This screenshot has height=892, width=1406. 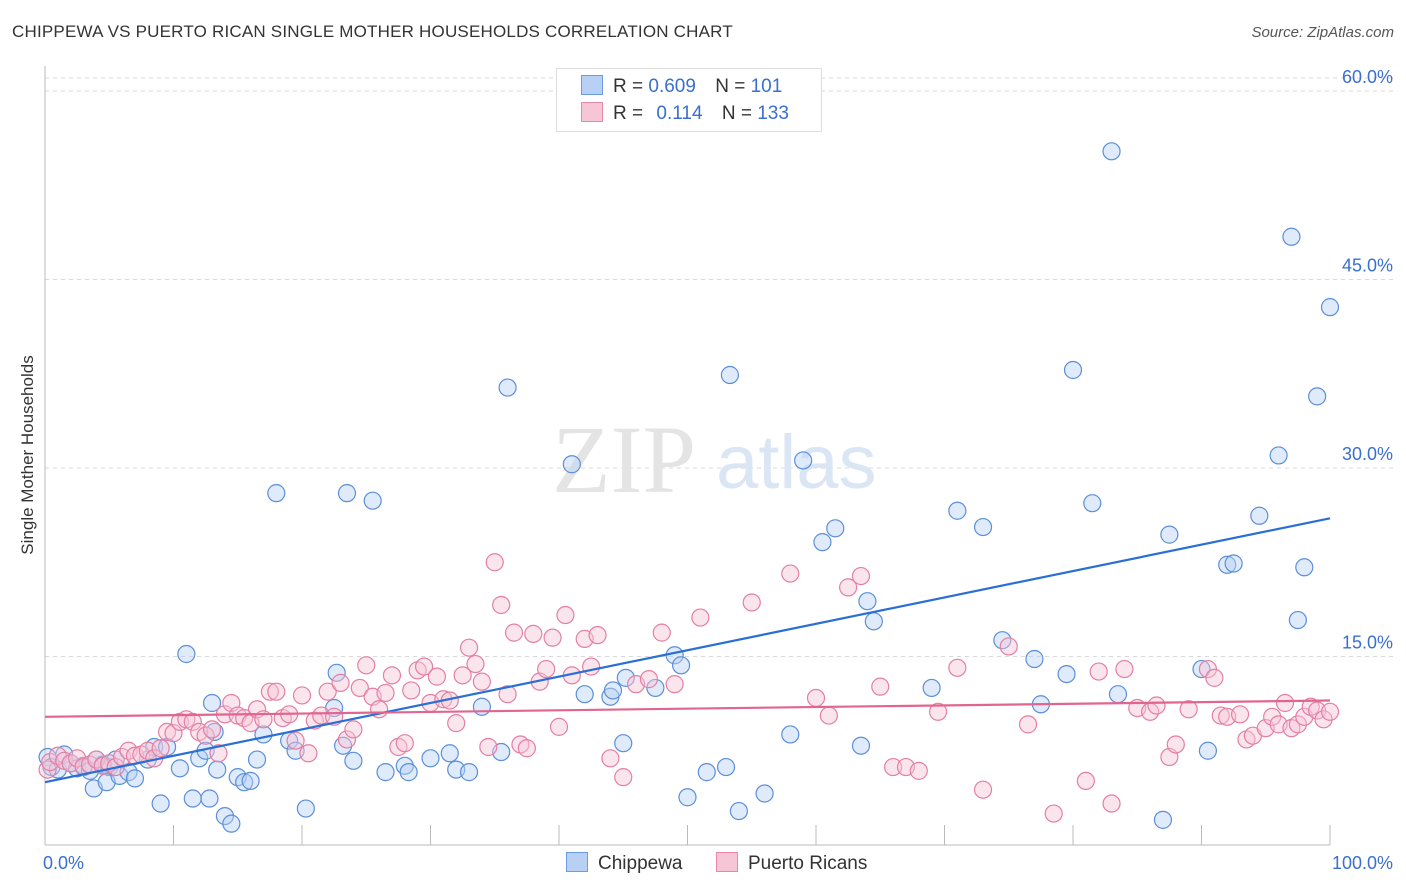 I want to click on watermark-zip: ZIP, so click(x=624, y=459).